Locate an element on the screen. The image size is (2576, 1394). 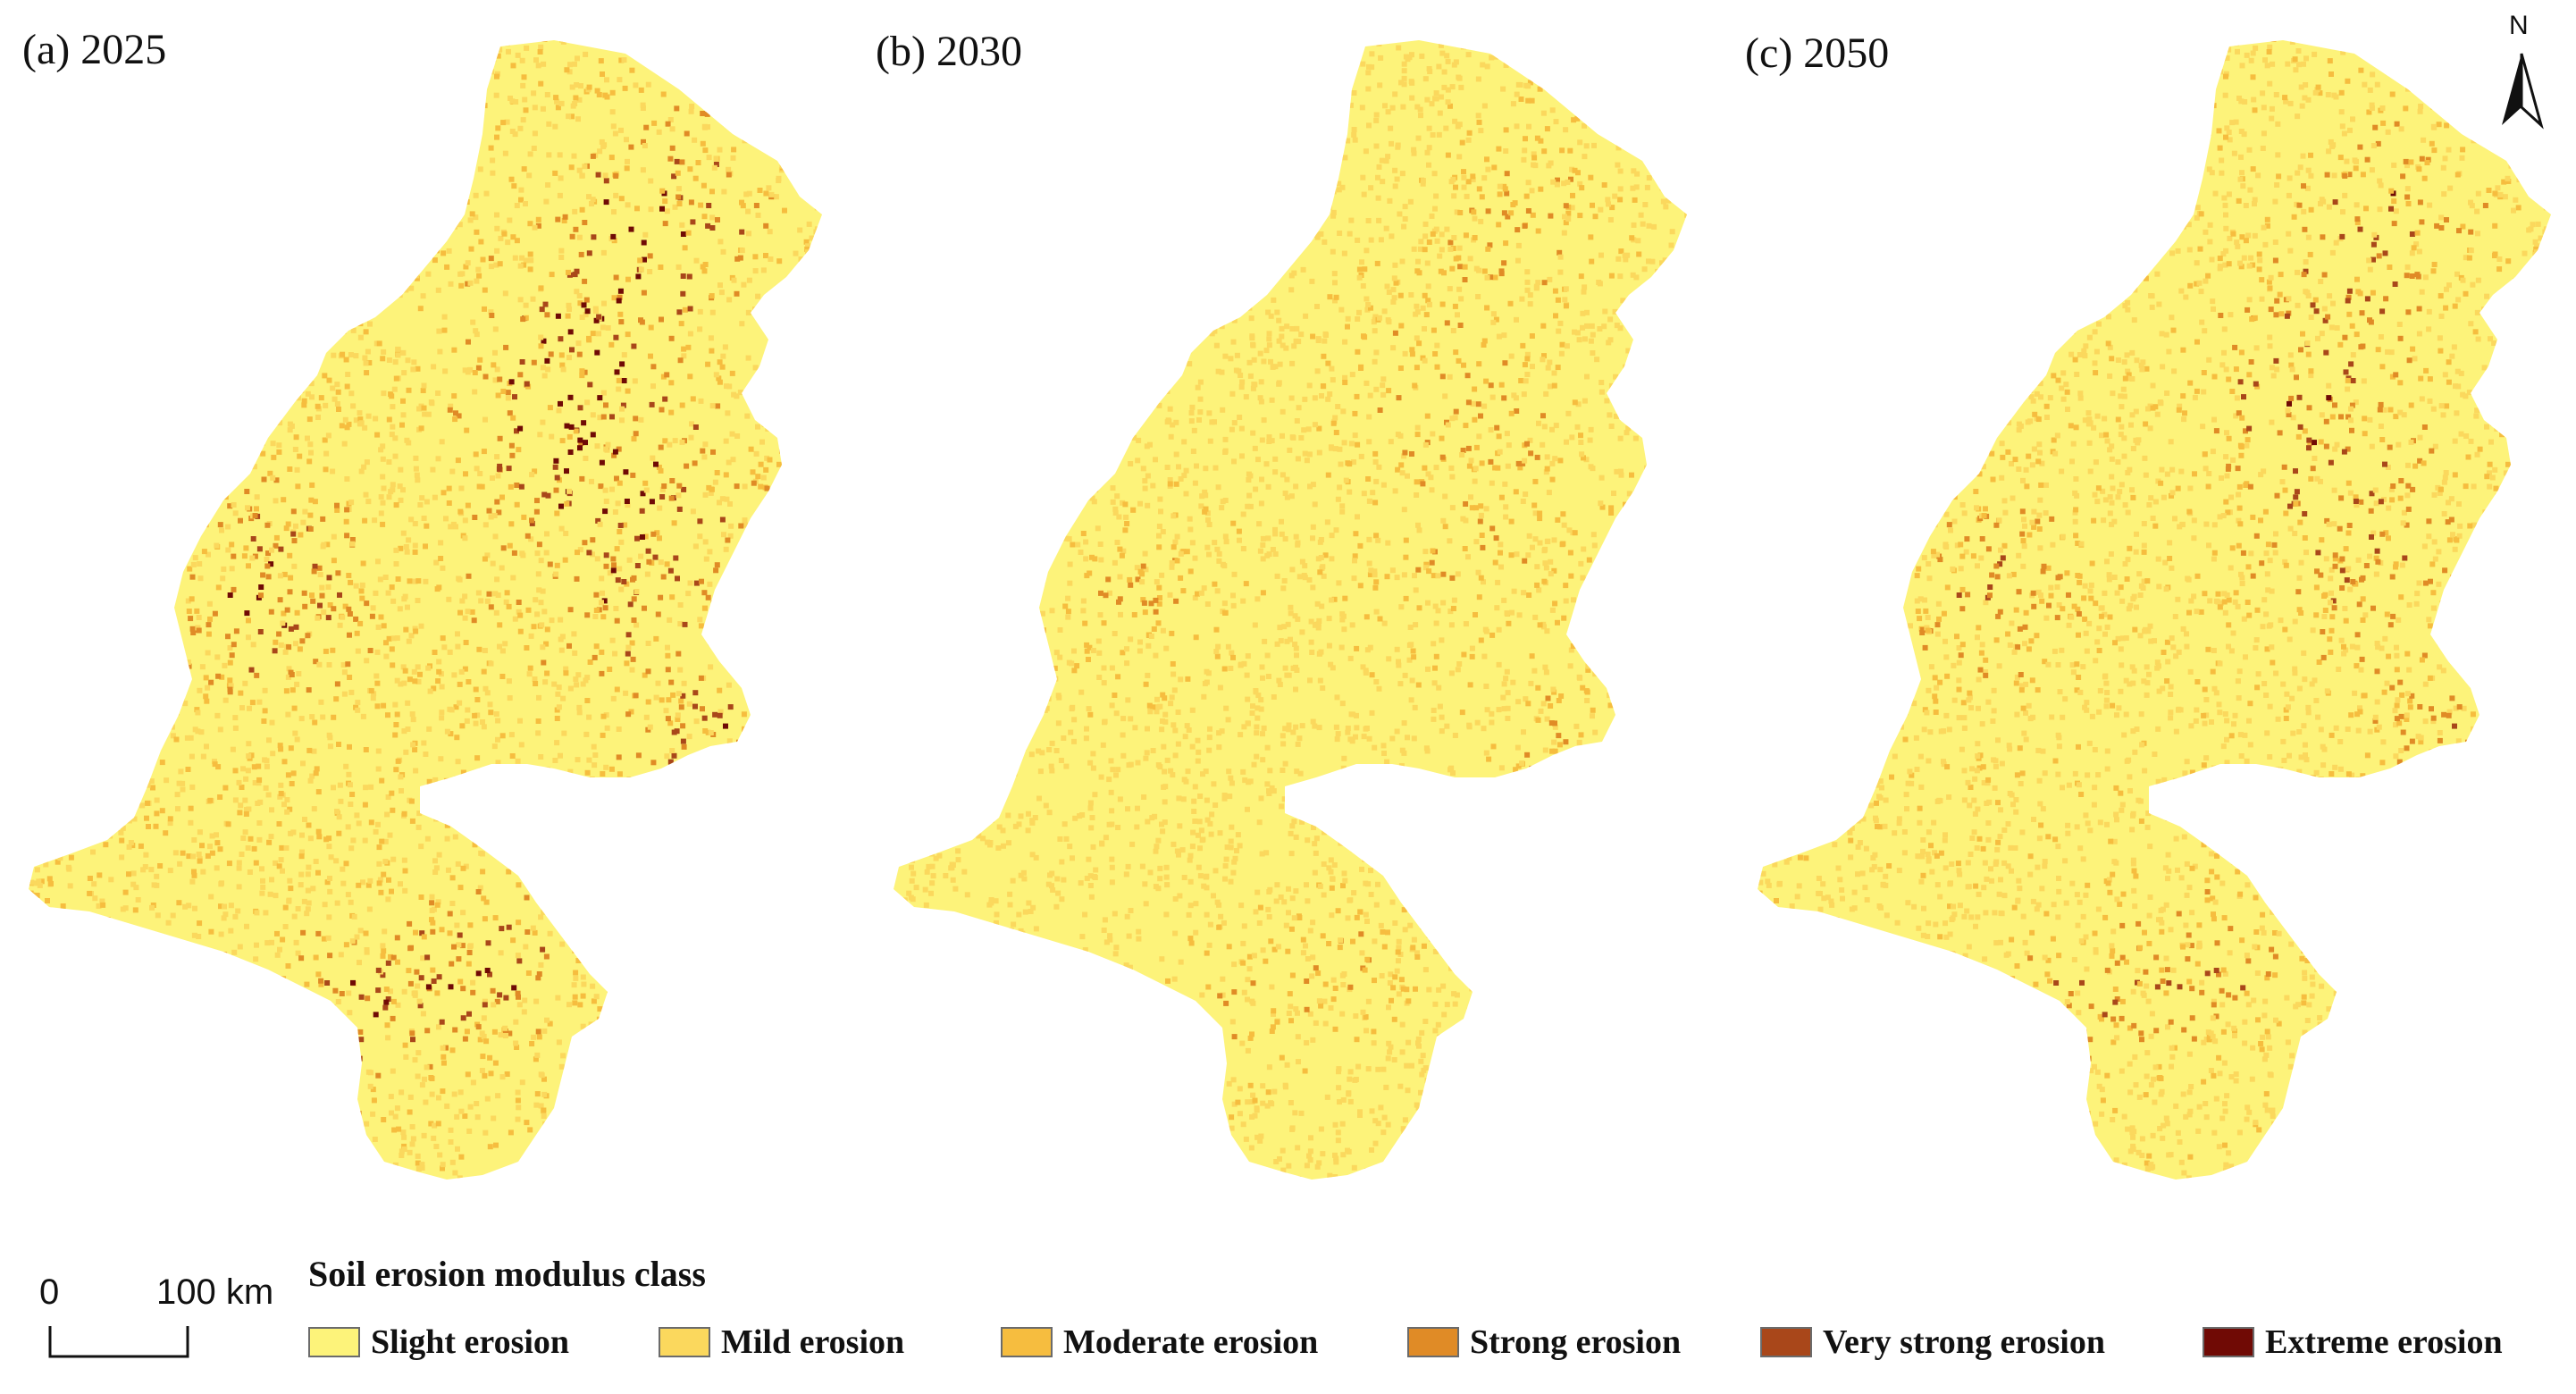
legend-item-mild: Mild erosion is located at coordinates (781, 1343).